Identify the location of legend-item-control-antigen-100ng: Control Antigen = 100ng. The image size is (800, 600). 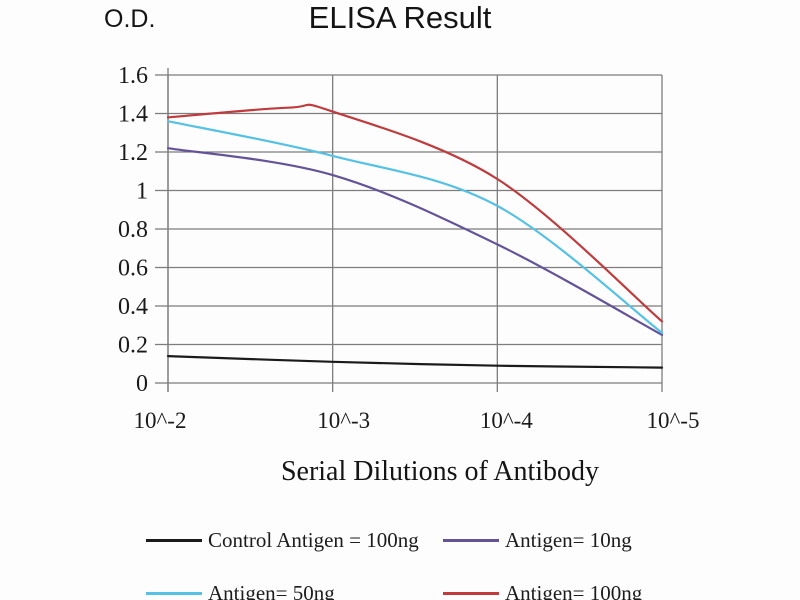
(282, 540).